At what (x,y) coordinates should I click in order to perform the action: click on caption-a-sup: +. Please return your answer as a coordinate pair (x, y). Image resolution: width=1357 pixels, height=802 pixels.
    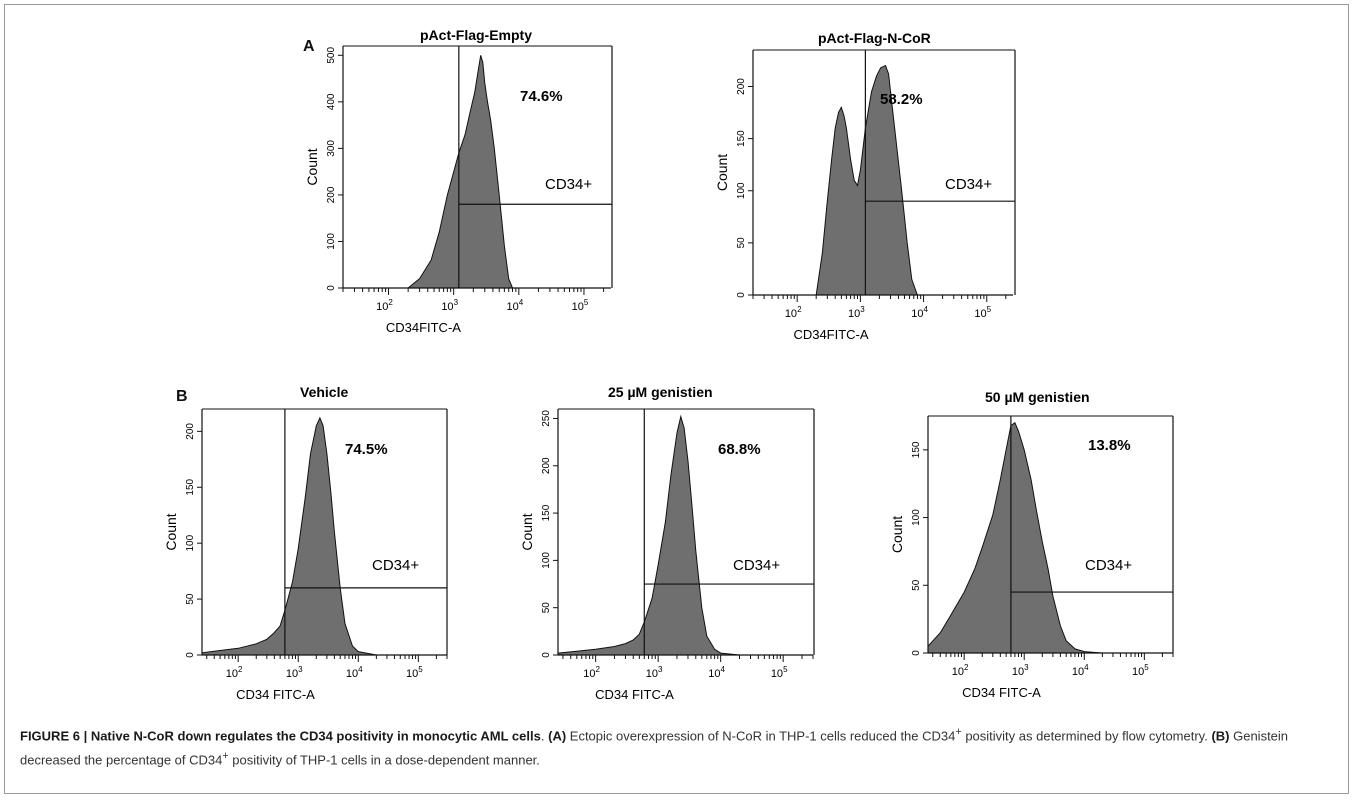
    Looking at the image, I should click on (958, 732).